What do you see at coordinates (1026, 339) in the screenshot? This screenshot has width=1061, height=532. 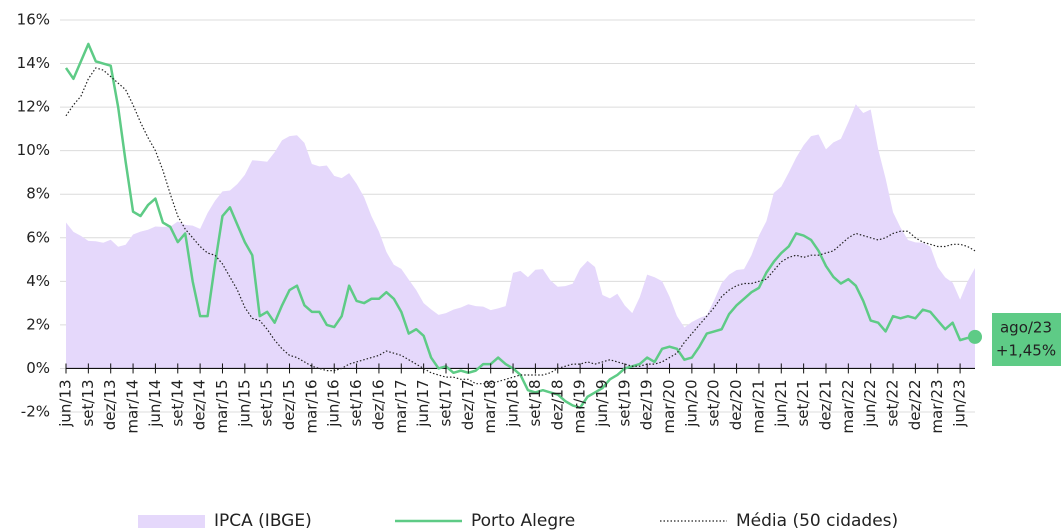 I see `end-label-box` at bounding box center [1026, 339].